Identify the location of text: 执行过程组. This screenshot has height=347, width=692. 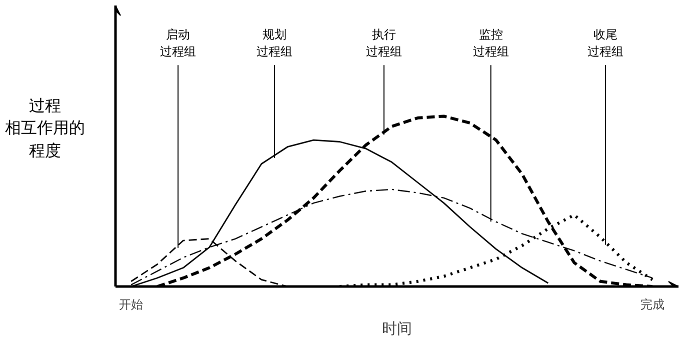
(384, 42).